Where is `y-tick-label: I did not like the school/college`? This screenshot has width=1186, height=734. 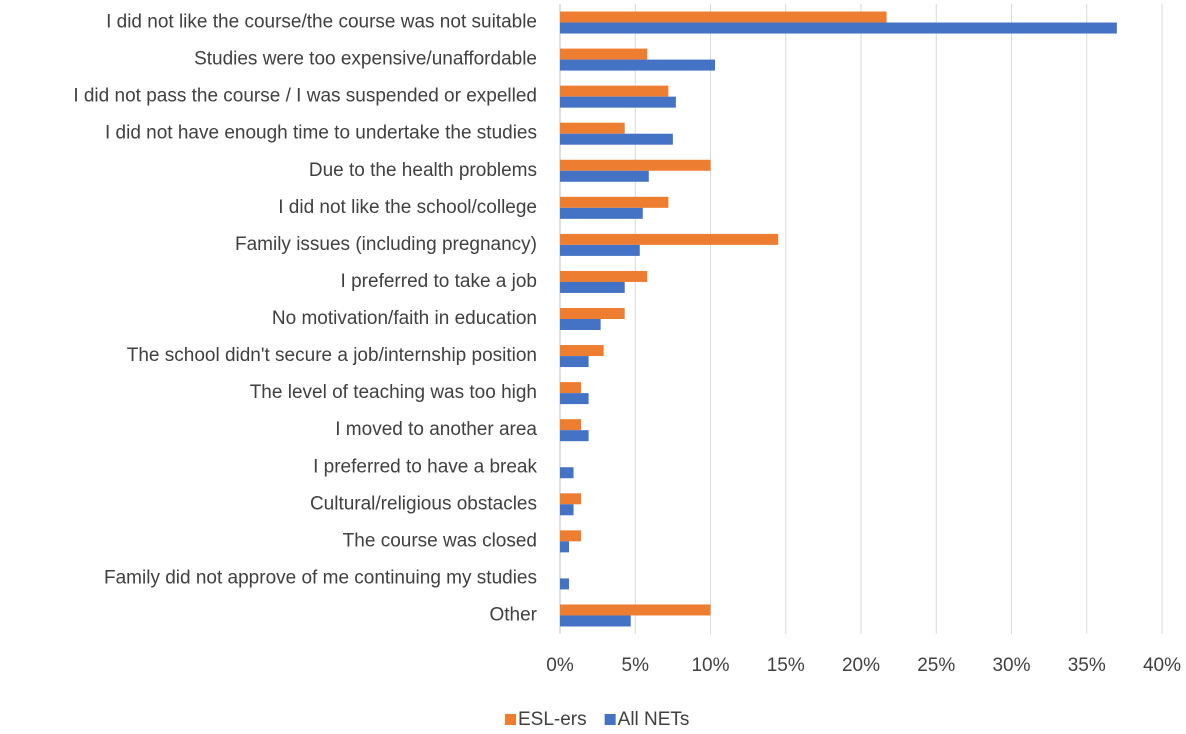 y-tick-label: I did not like the school/college is located at coordinates (407, 207).